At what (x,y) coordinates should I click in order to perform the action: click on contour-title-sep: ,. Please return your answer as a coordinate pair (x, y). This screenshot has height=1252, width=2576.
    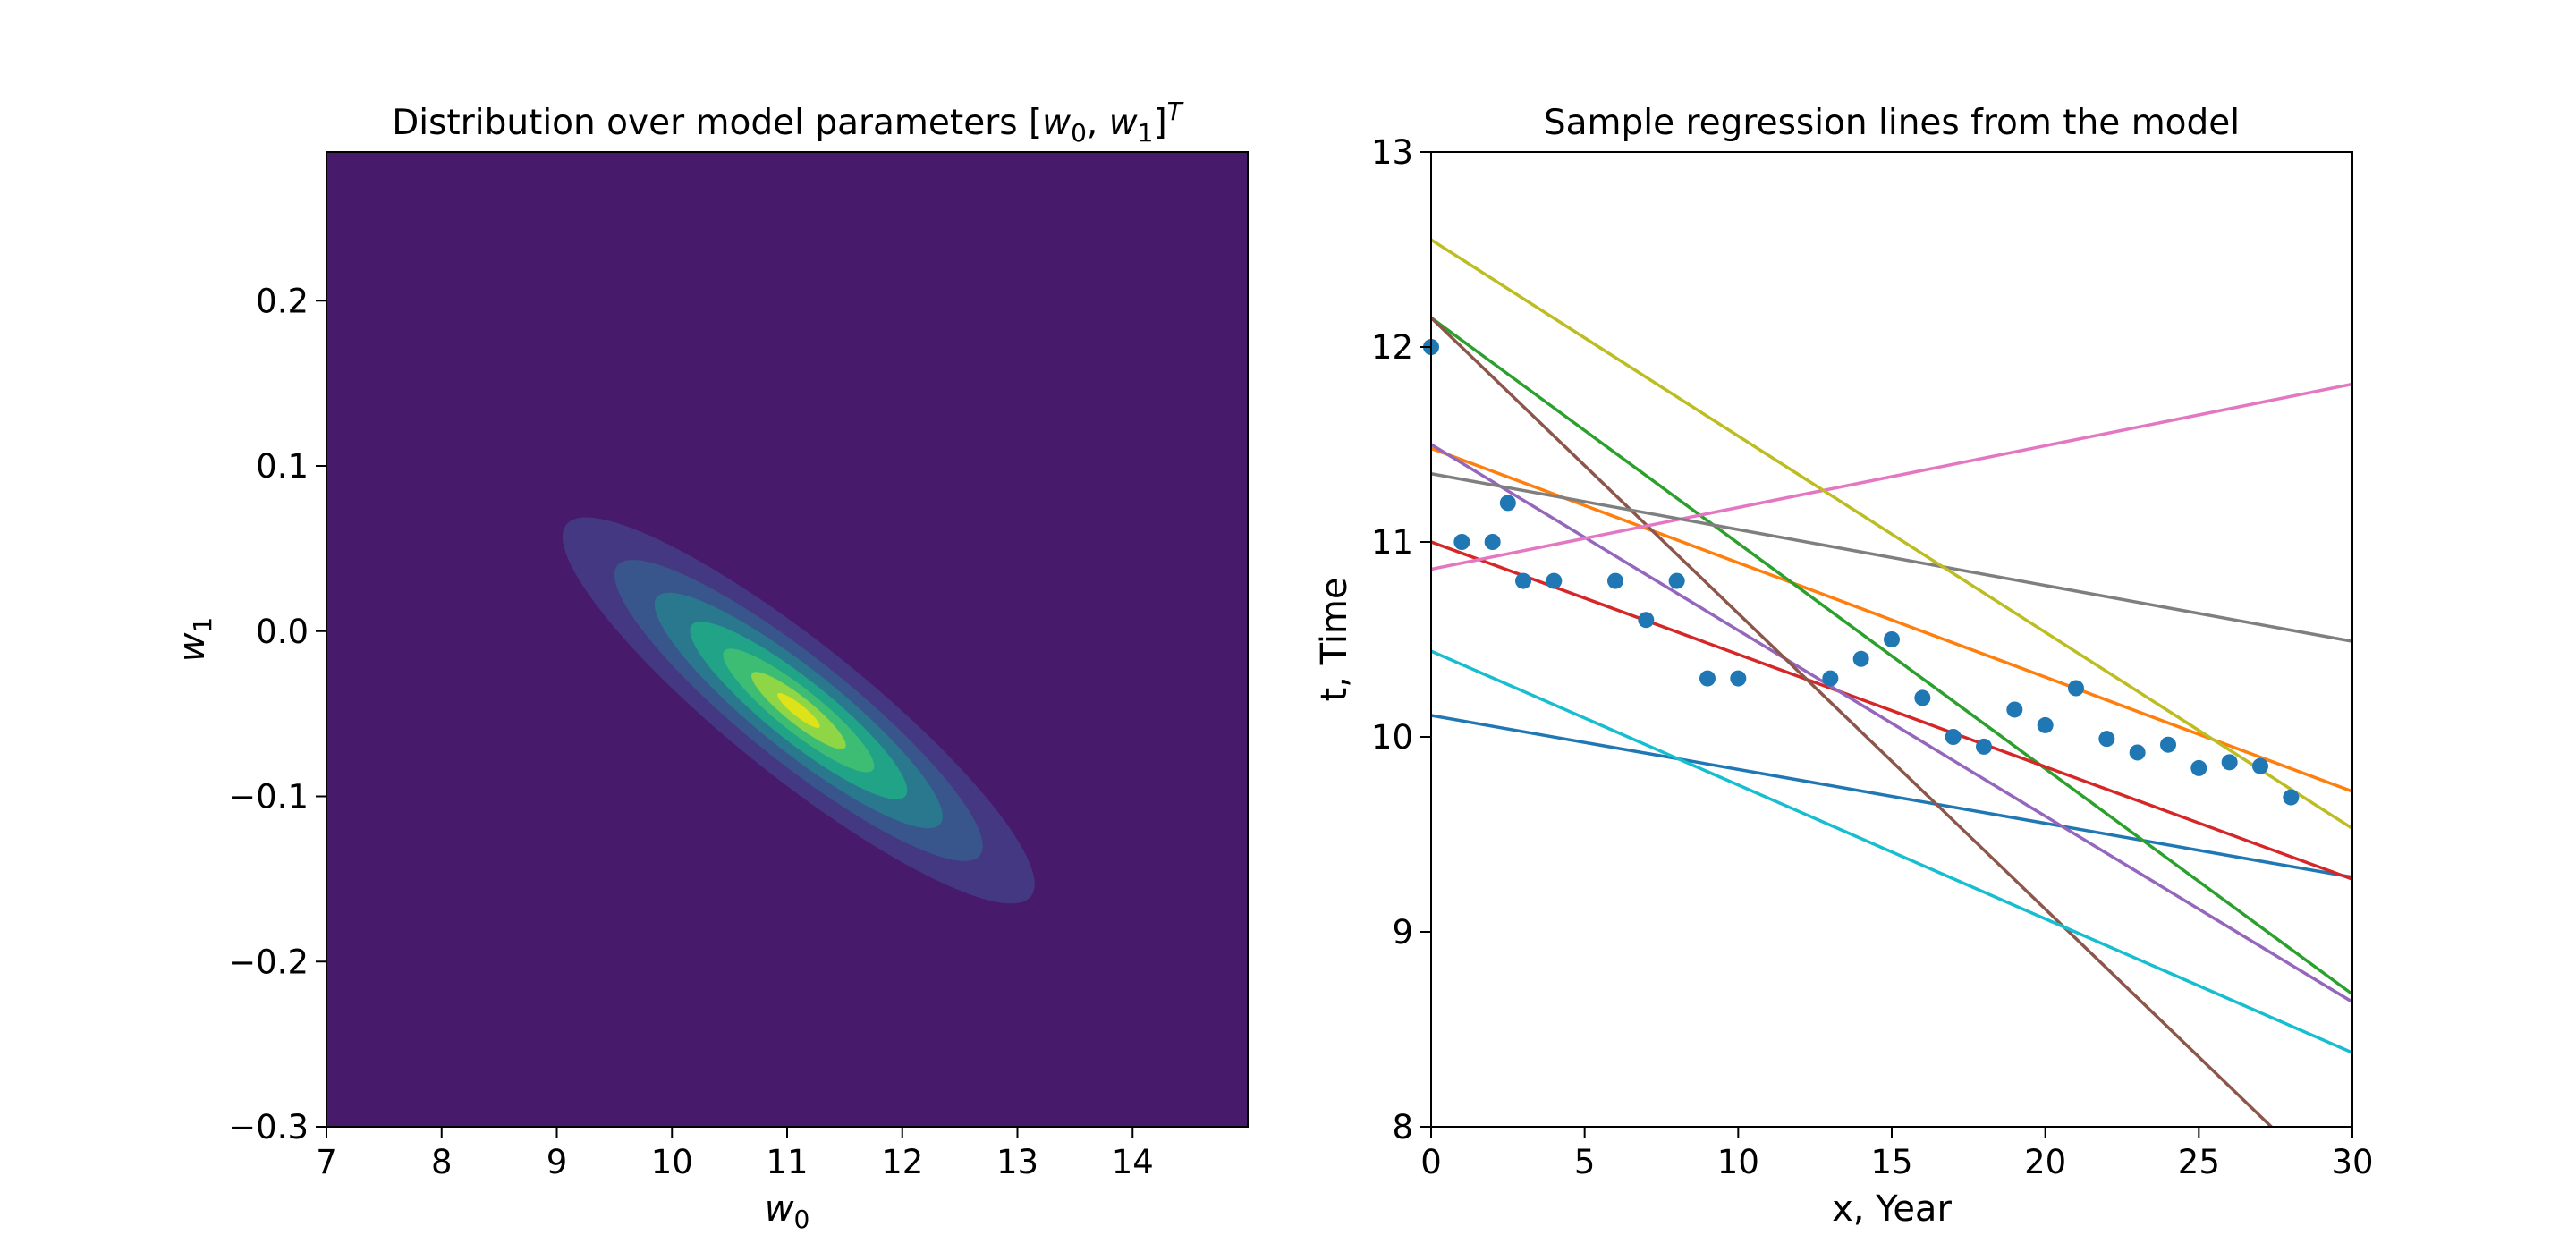
    Looking at the image, I should click on (1098, 123).